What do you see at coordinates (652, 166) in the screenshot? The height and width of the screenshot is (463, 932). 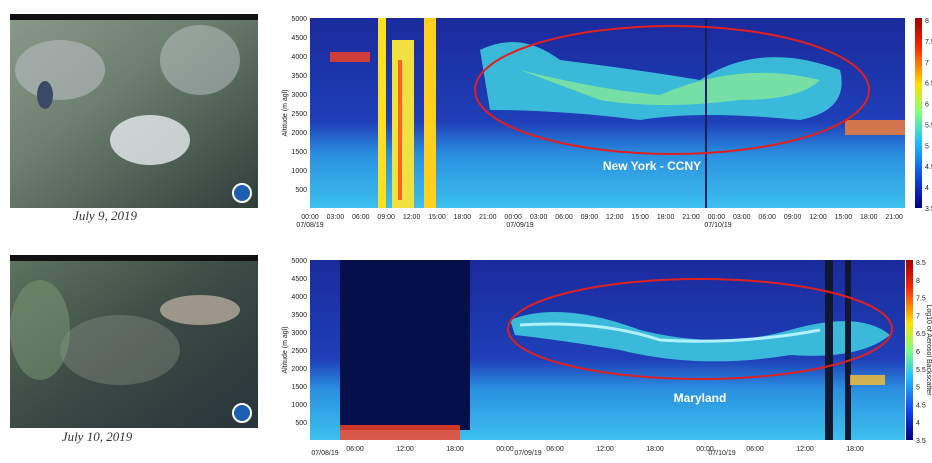 I see `annotation: New York - CCNY` at bounding box center [652, 166].